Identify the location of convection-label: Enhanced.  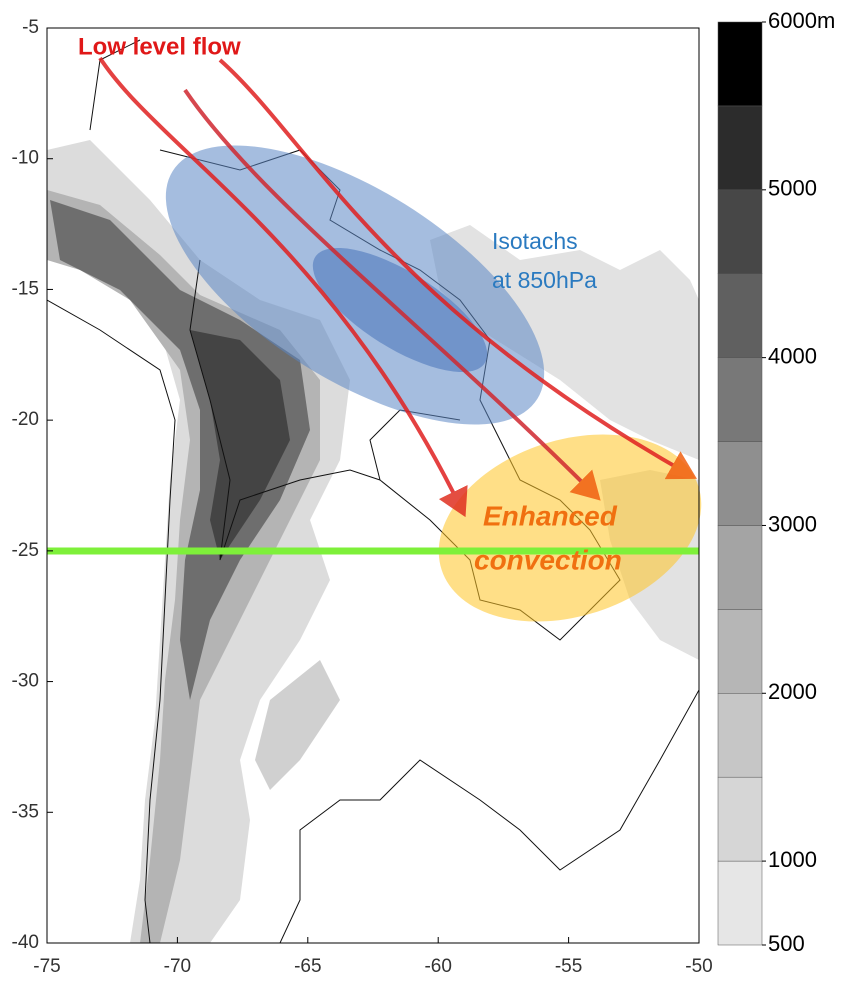
(550, 515).